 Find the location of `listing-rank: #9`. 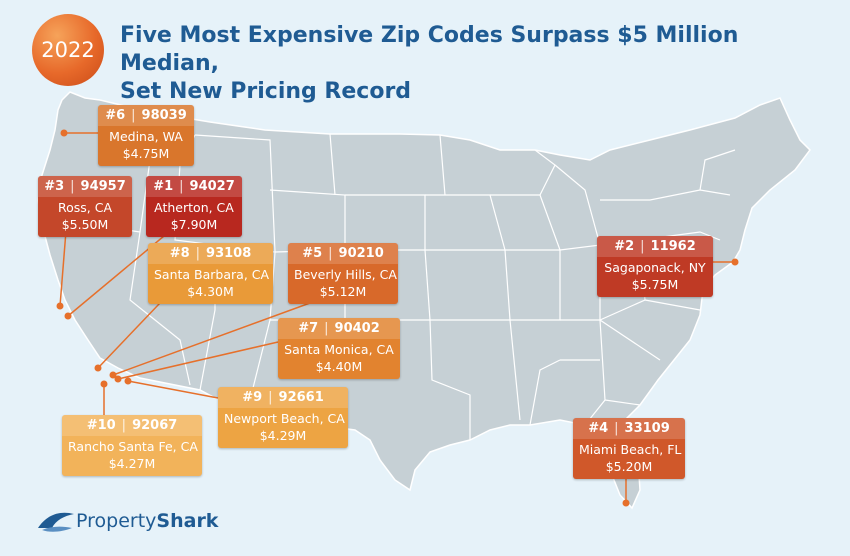

listing-rank: #9 is located at coordinates (252, 397).